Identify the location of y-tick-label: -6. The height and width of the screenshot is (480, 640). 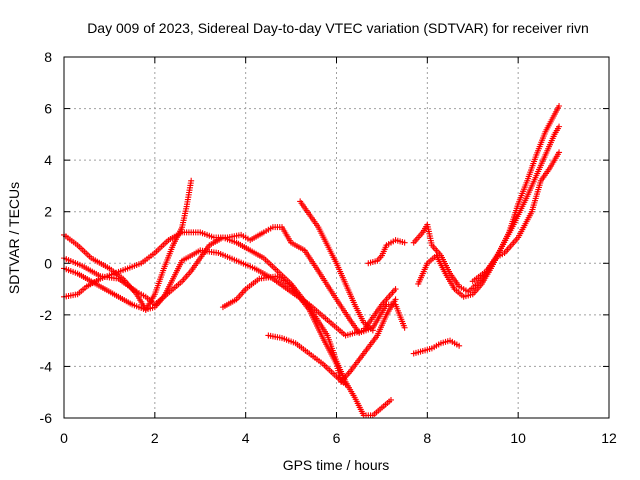
(46, 418).